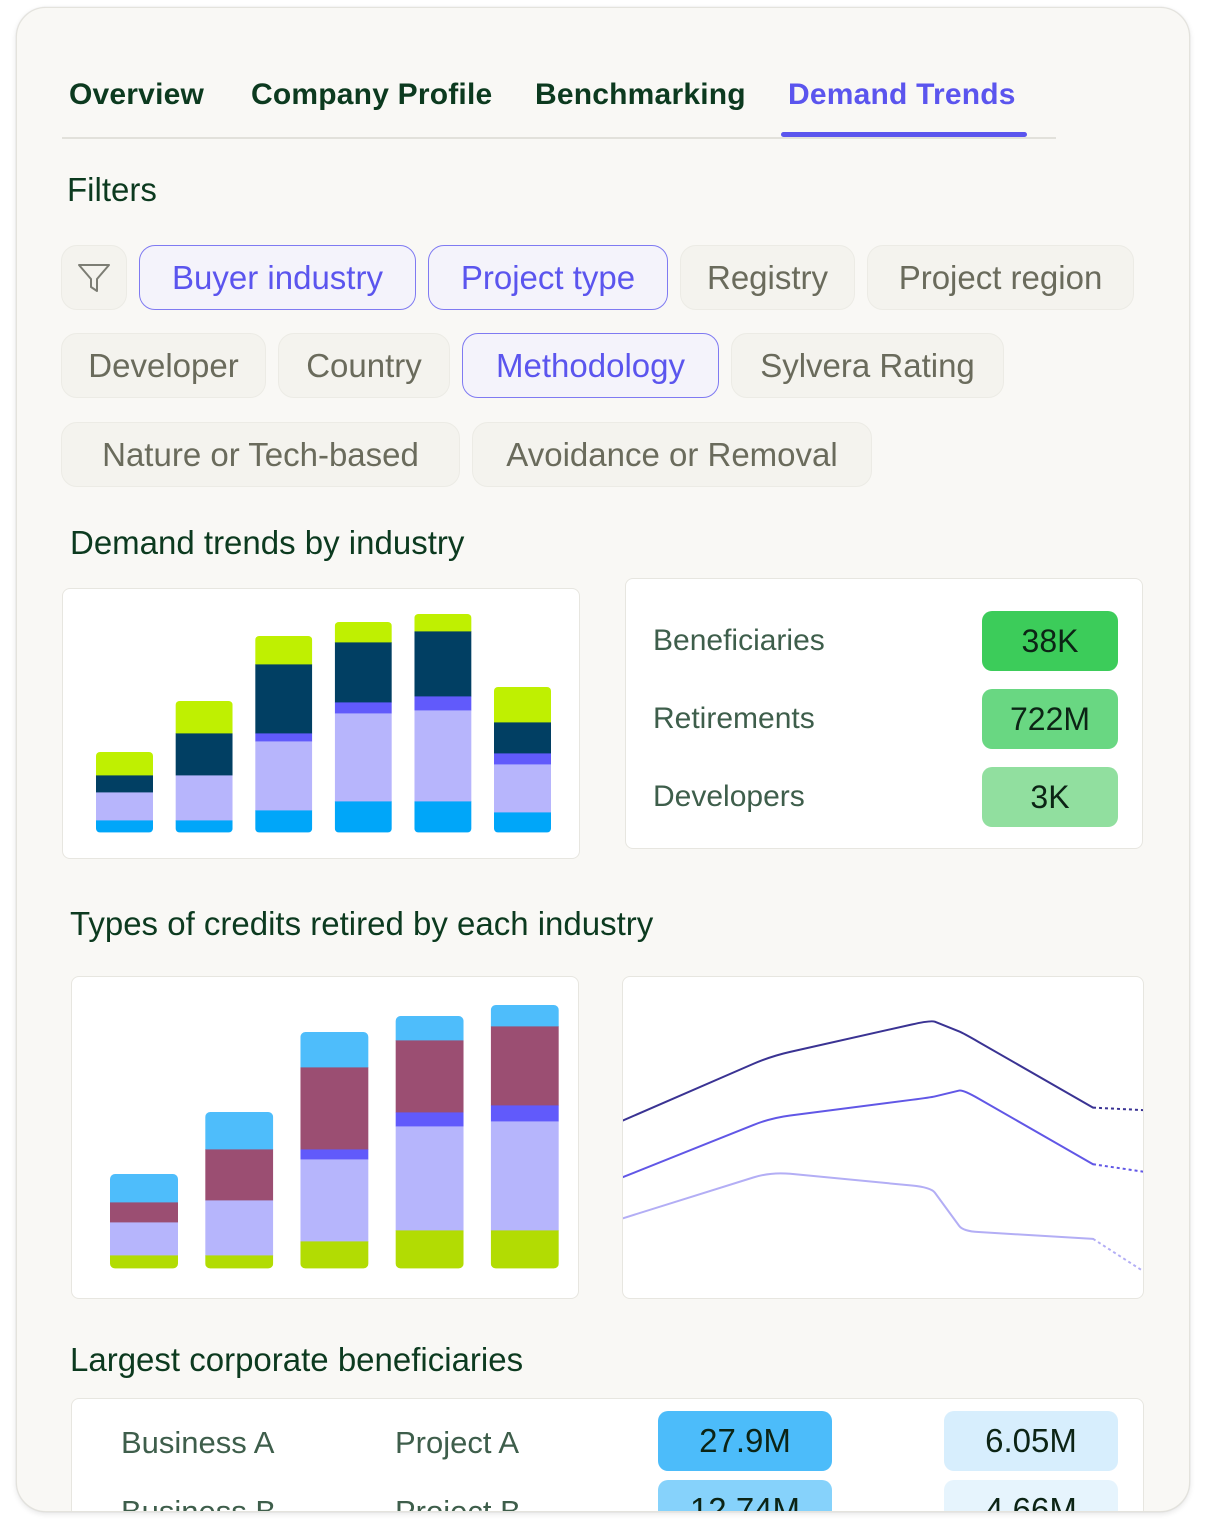  What do you see at coordinates (137, 94) in the screenshot?
I see `tab-overview: Overview` at bounding box center [137, 94].